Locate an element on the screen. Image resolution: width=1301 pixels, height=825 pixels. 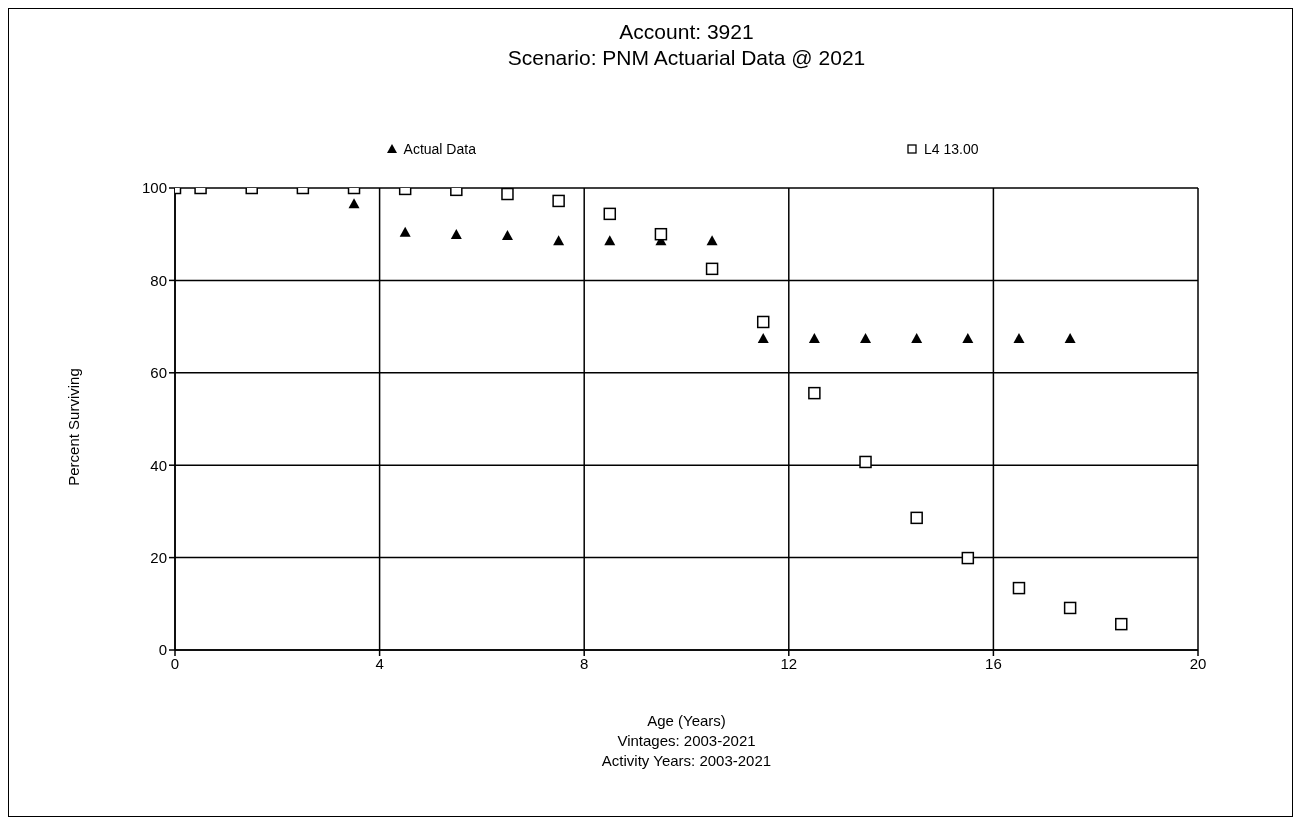
chart-subtitle: Scenario: PNM Actuarial Data @ 2021 is located at coordinates (686, 58).